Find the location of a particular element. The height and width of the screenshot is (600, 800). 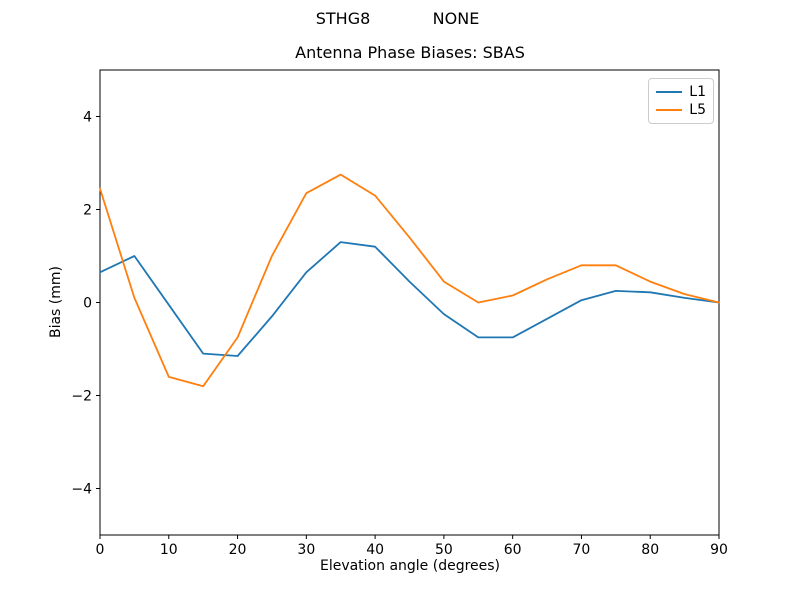

legend-label-l1: L1 is located at coordinates (697, 92).